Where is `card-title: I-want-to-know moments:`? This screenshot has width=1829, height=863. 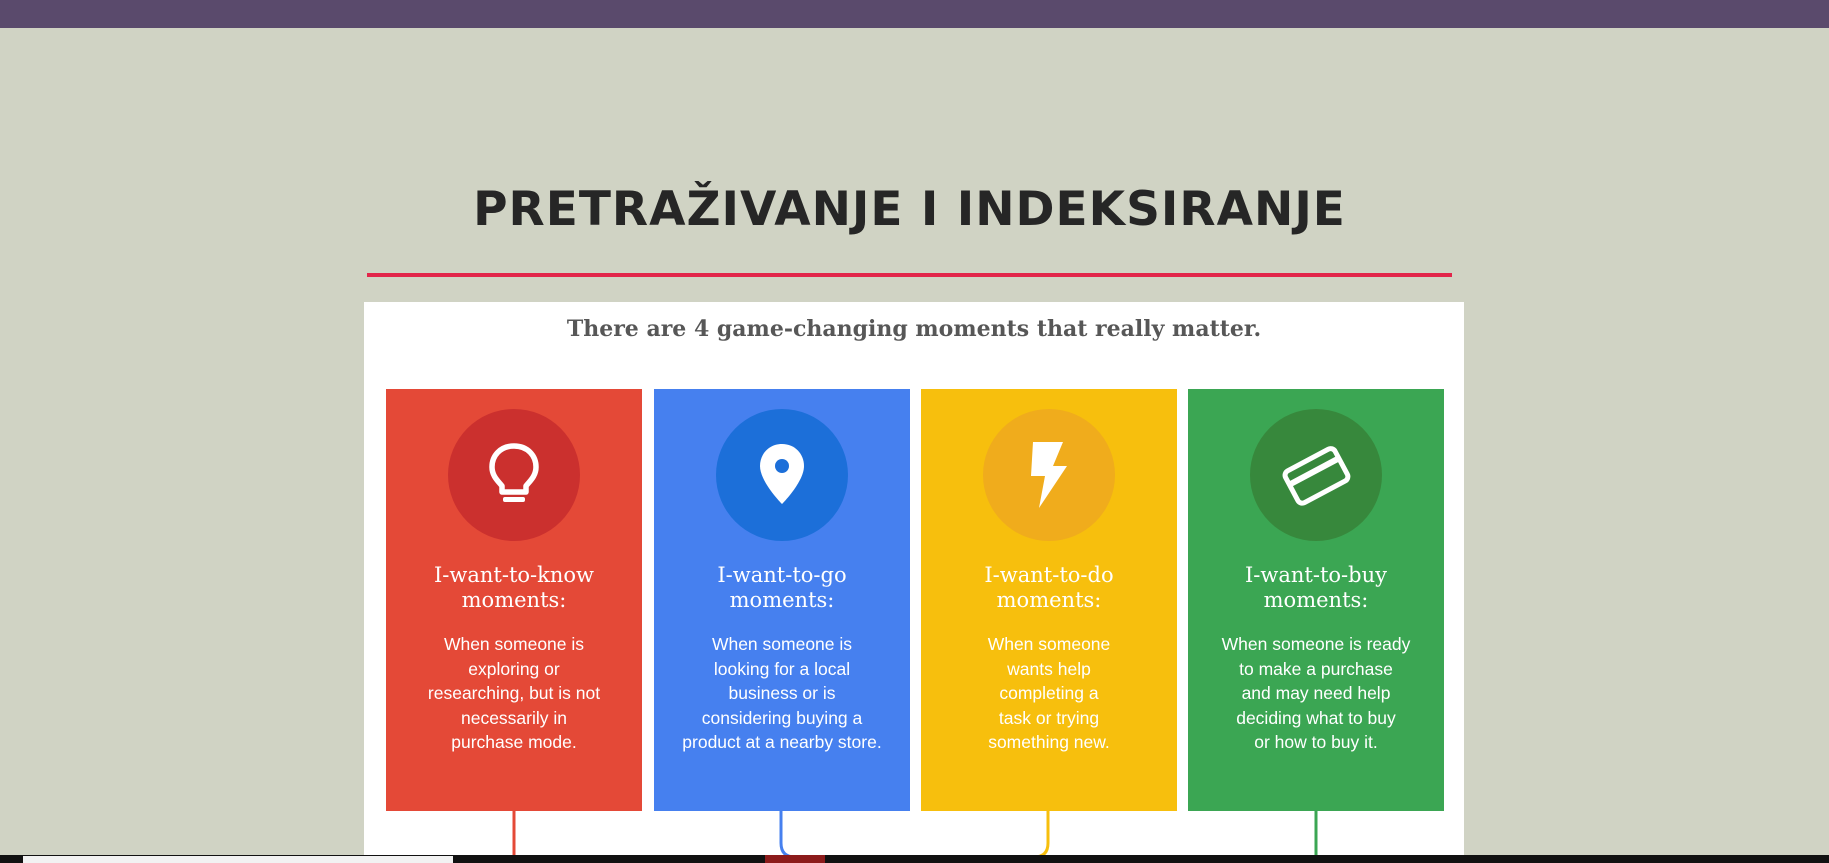
card-title: I-want-to-know moments: is located at coordinates (514, 587).